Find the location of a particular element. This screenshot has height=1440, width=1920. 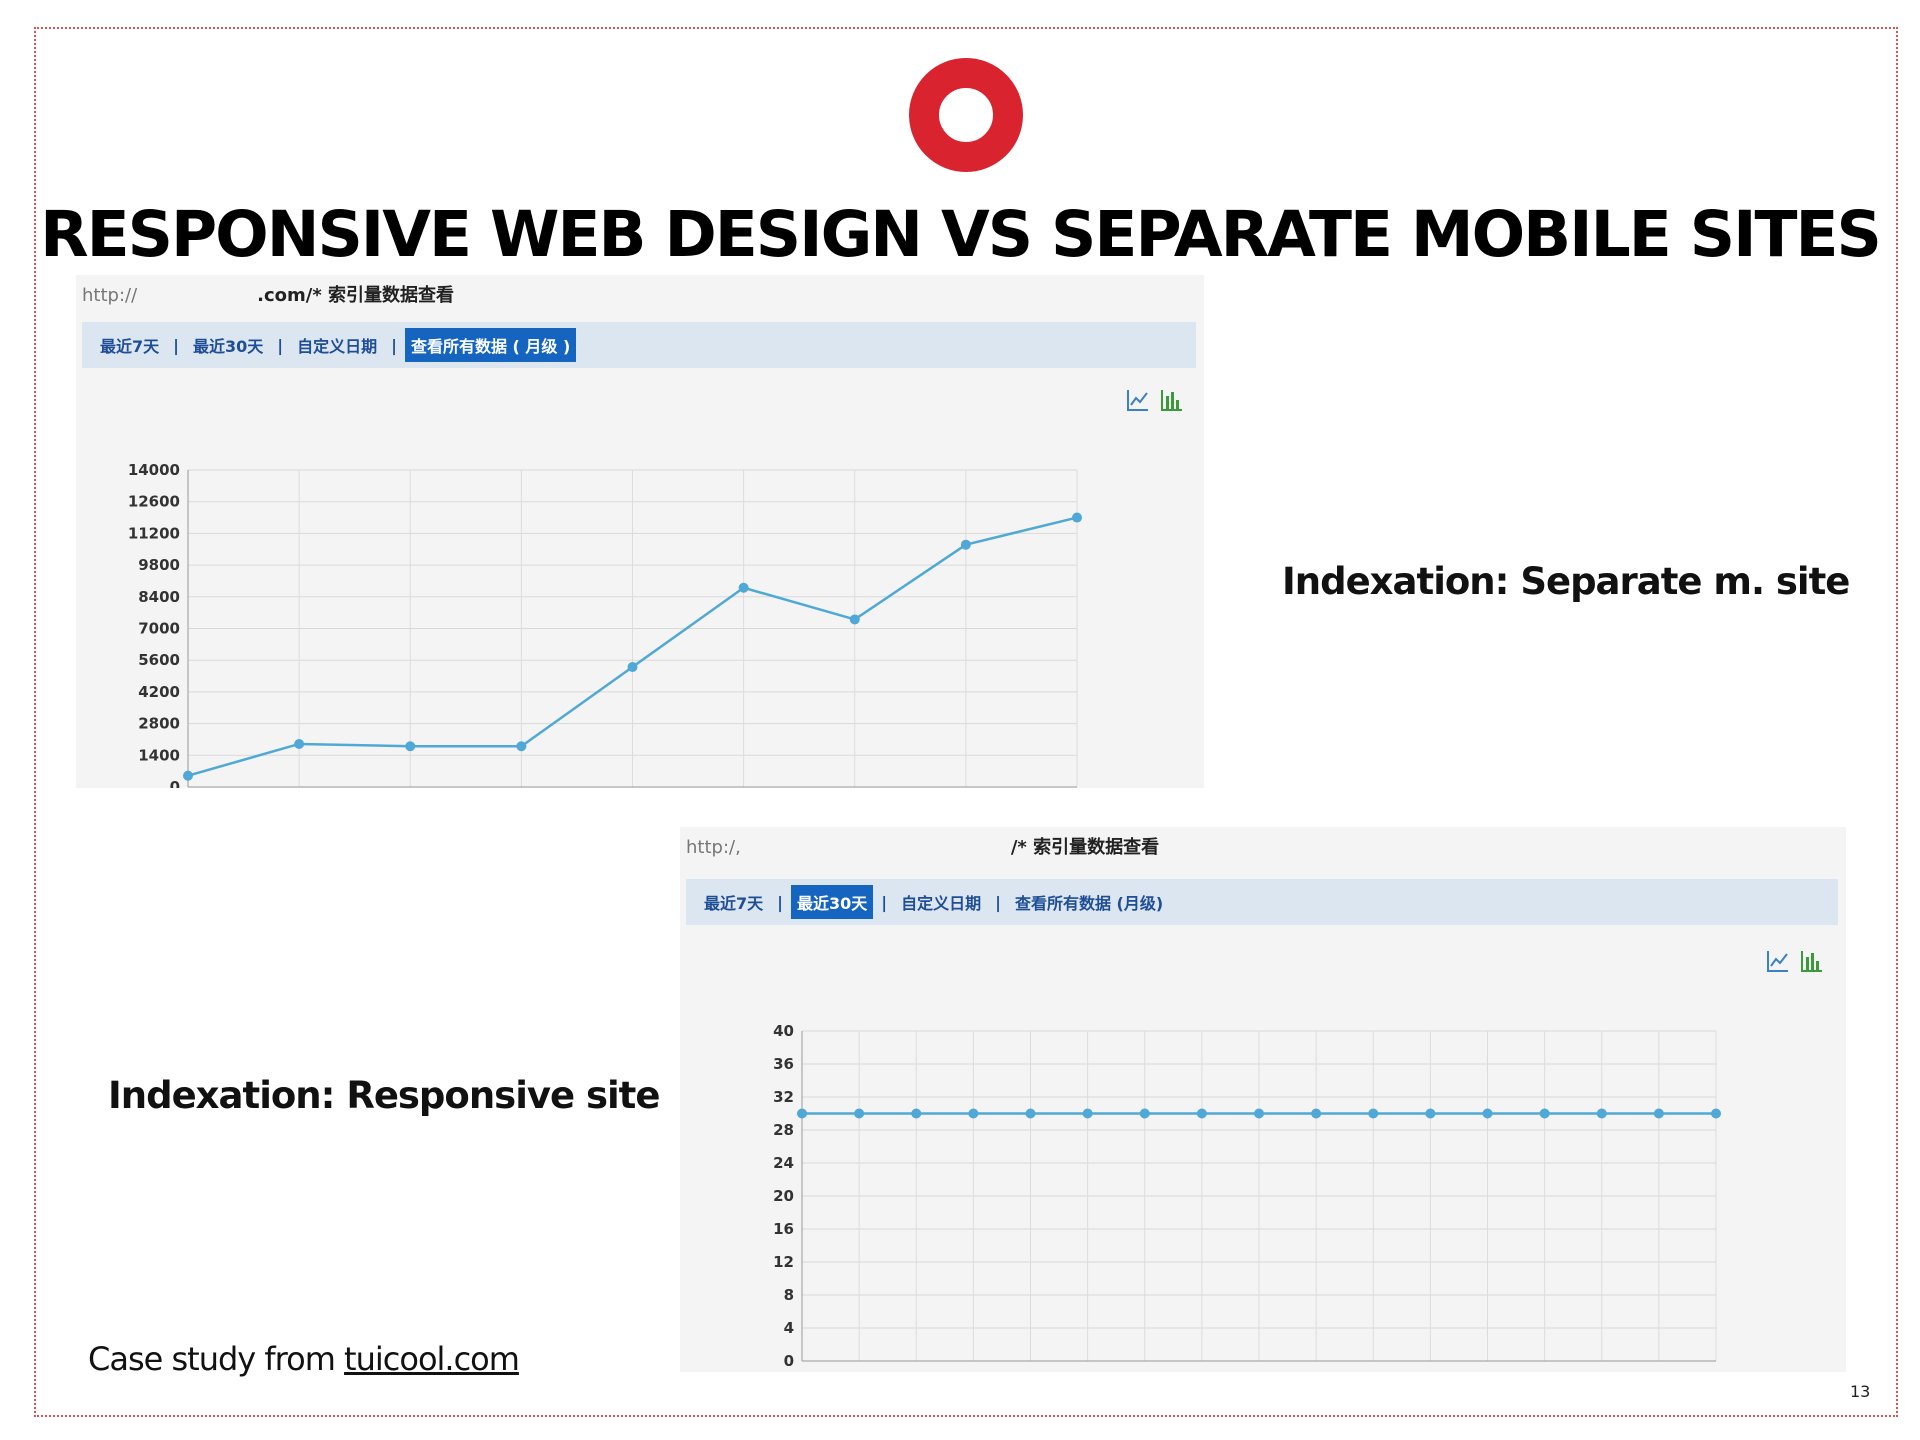

y-tick-label: 32 is located at coordinates (783, 1097).